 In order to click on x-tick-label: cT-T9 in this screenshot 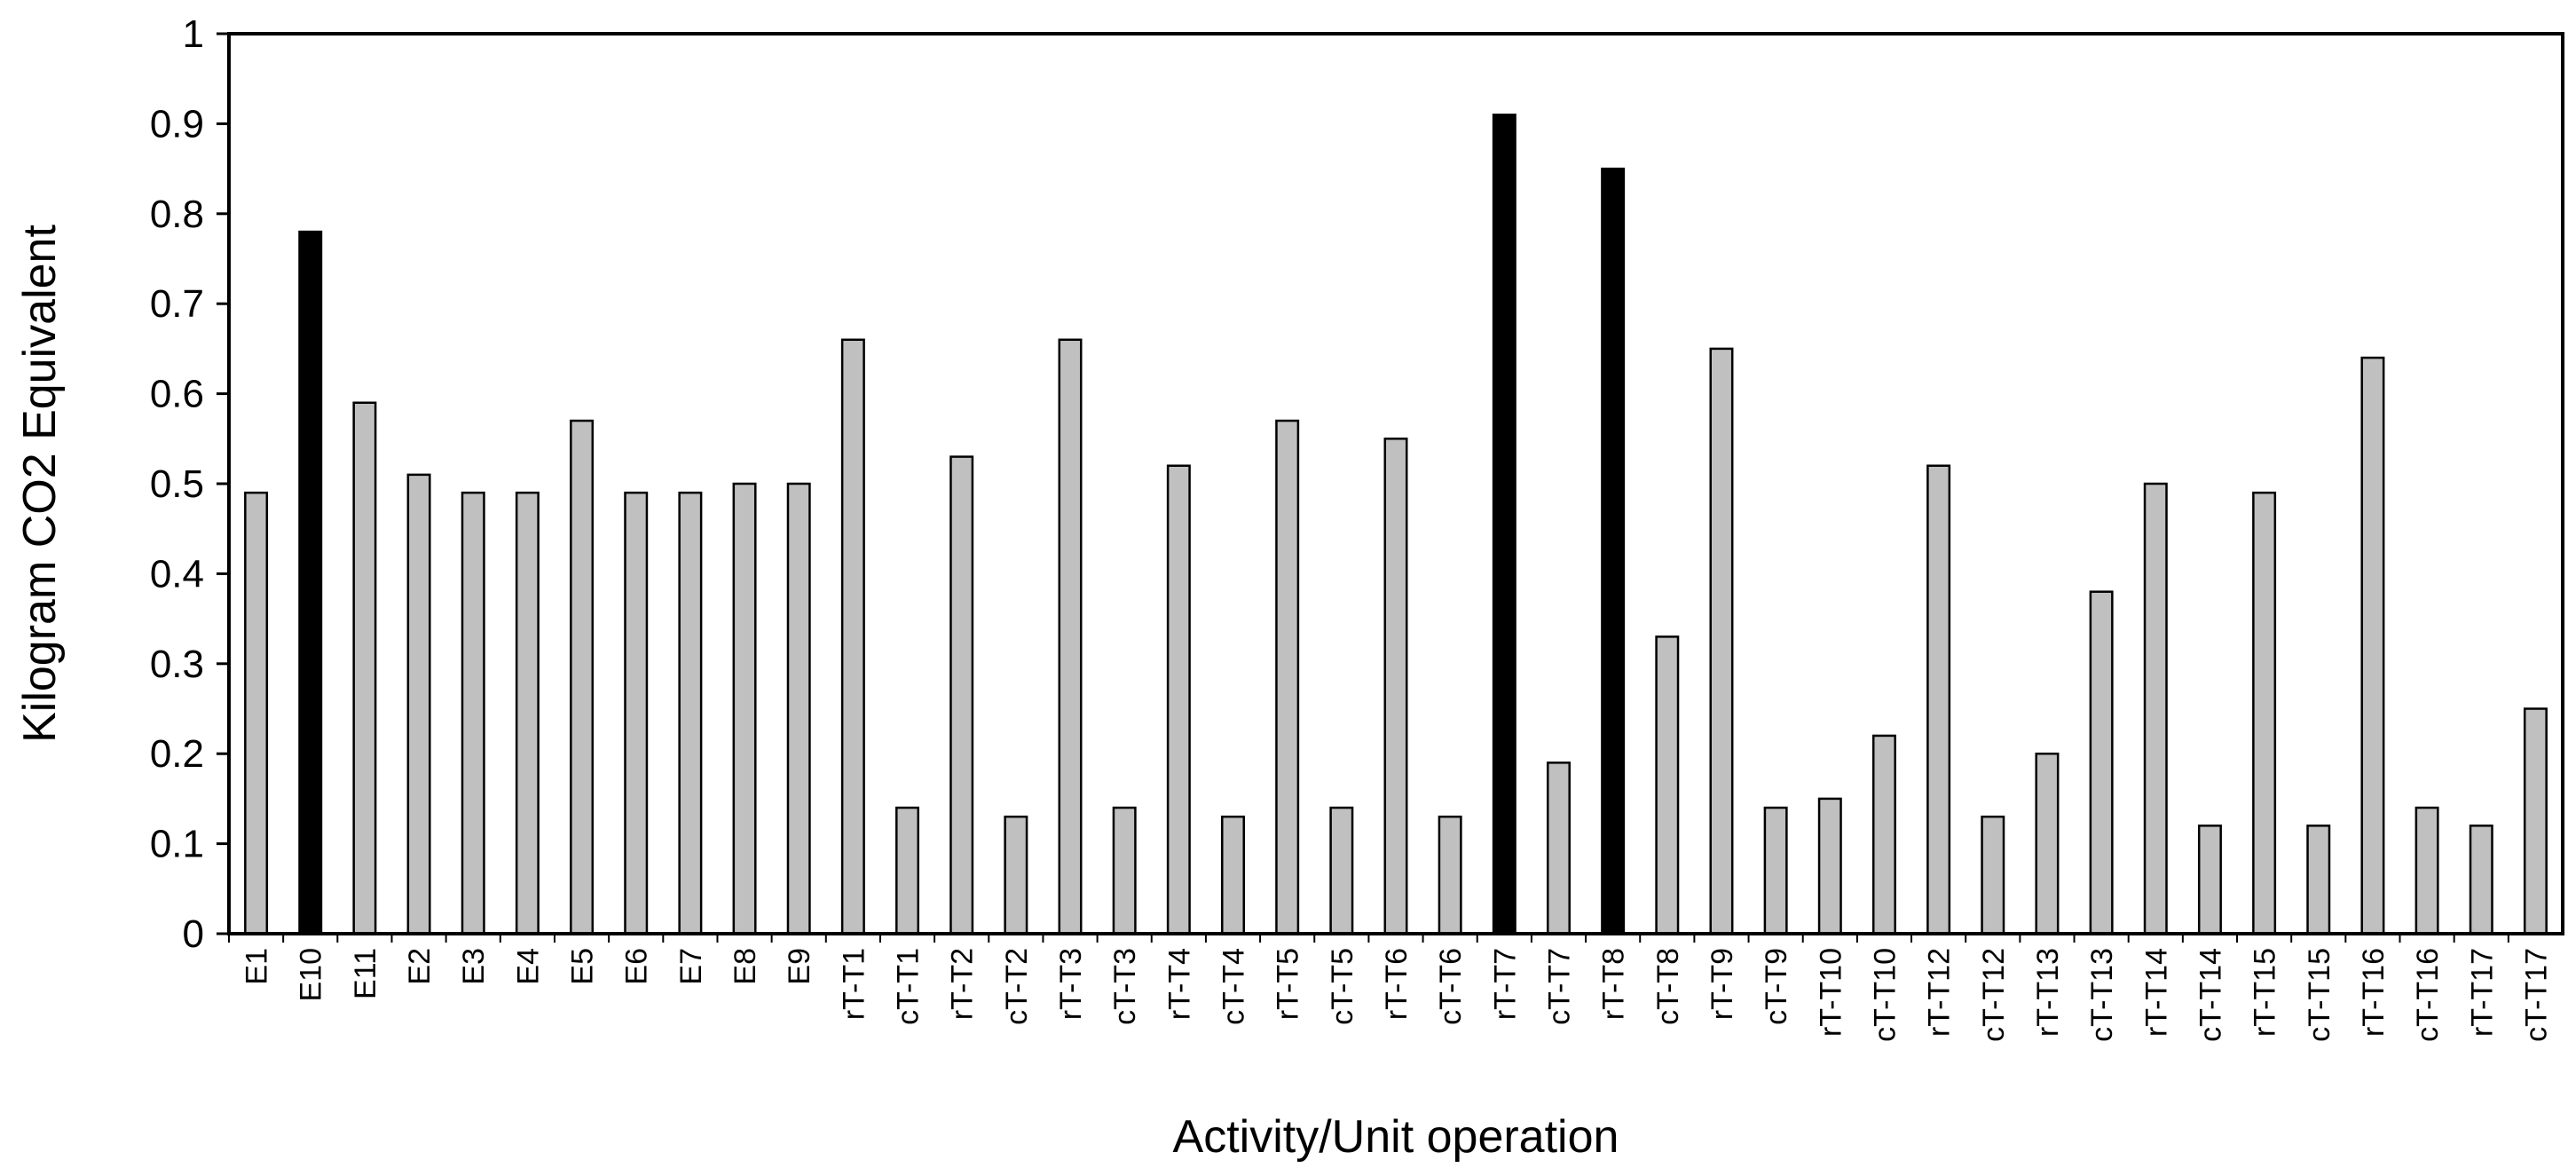, I will do `click(1776, 986)`.